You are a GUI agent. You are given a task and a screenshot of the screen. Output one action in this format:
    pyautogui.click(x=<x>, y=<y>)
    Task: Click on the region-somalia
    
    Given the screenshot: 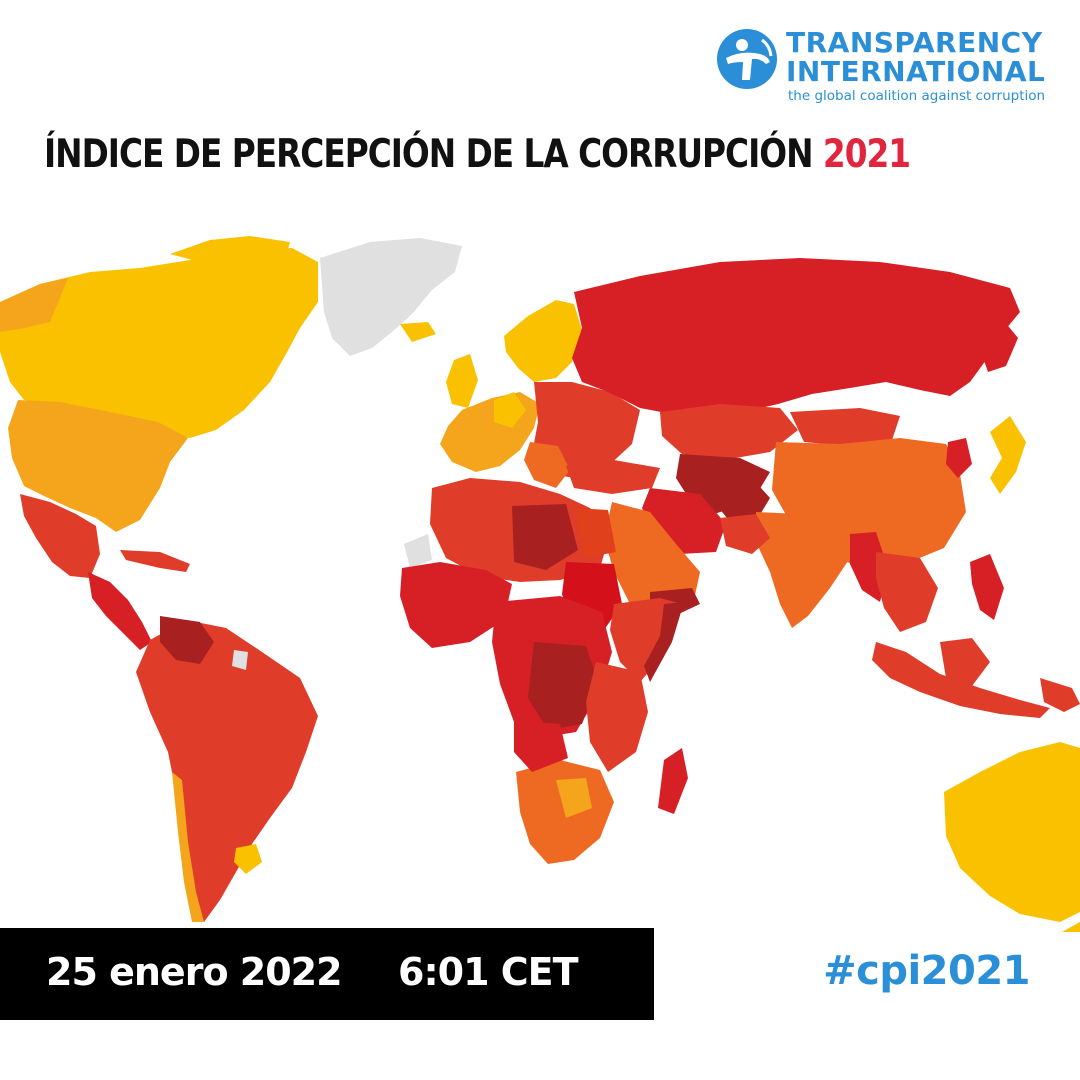 What is the action you would take?
    pyautogui.click(x=664, y=642)
    